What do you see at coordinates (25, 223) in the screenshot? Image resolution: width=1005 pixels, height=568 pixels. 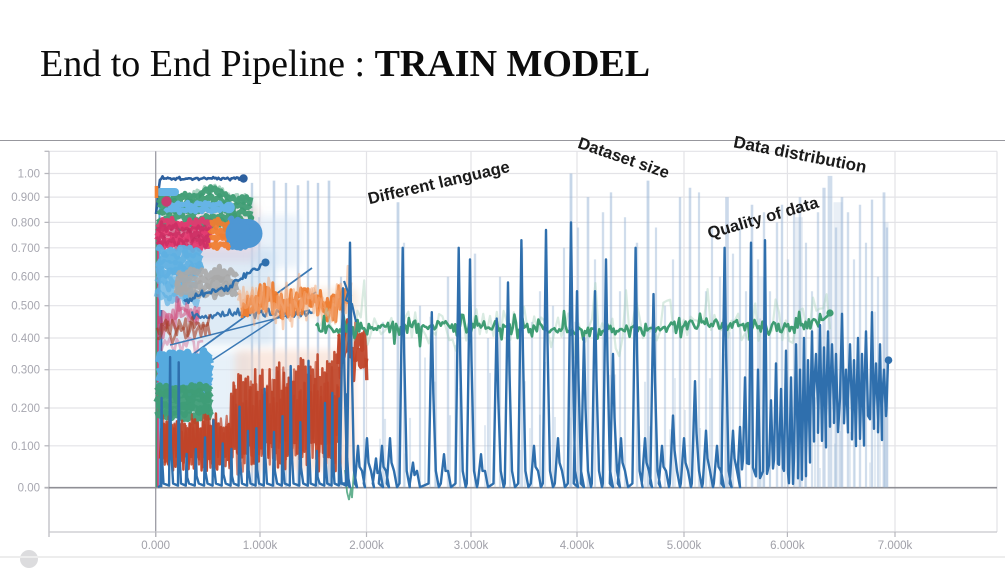 I see `svg-text: 0.800` at bounding box center [25, 223].